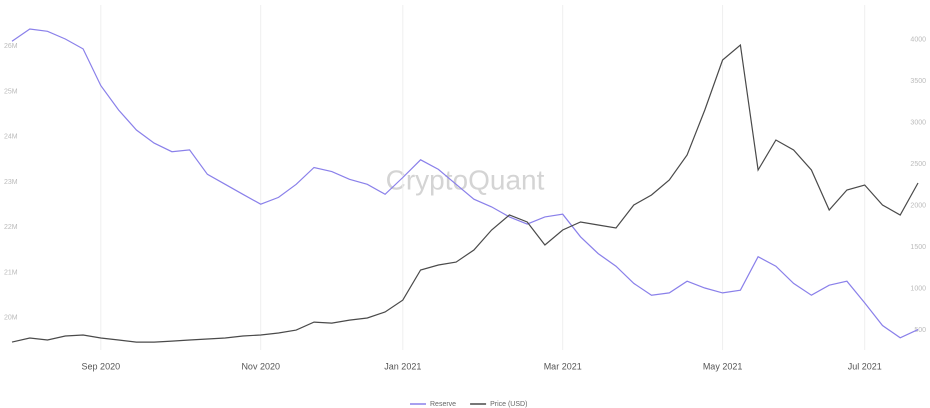 This screenshot has width=930, height=408. What do you see at coordinates (11, 91) in the screenshot?
I see `y-tick-label: 25M` at bounding box center [11, 91].